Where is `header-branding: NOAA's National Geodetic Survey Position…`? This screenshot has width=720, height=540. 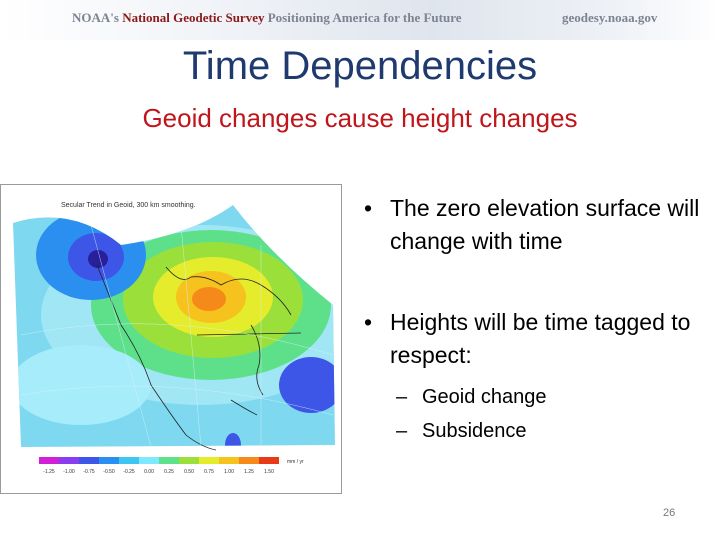
header-branding: NOAA's National Geodetic Survey Position… is located at coordinates (267, 18).